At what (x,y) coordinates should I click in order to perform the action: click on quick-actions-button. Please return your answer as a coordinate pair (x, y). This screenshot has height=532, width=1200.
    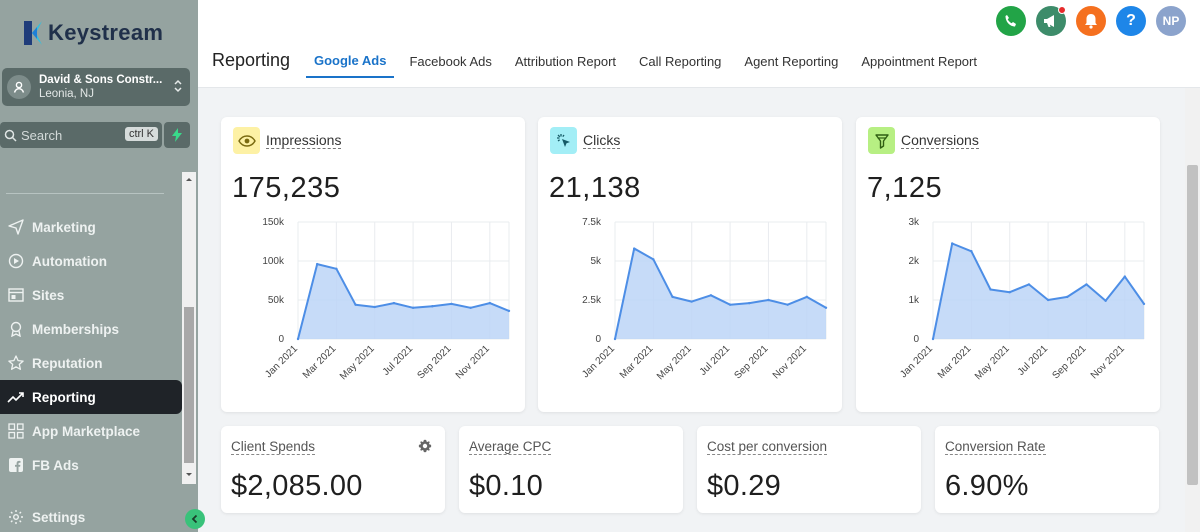
    Looking at the image, I should click on (177, 135).